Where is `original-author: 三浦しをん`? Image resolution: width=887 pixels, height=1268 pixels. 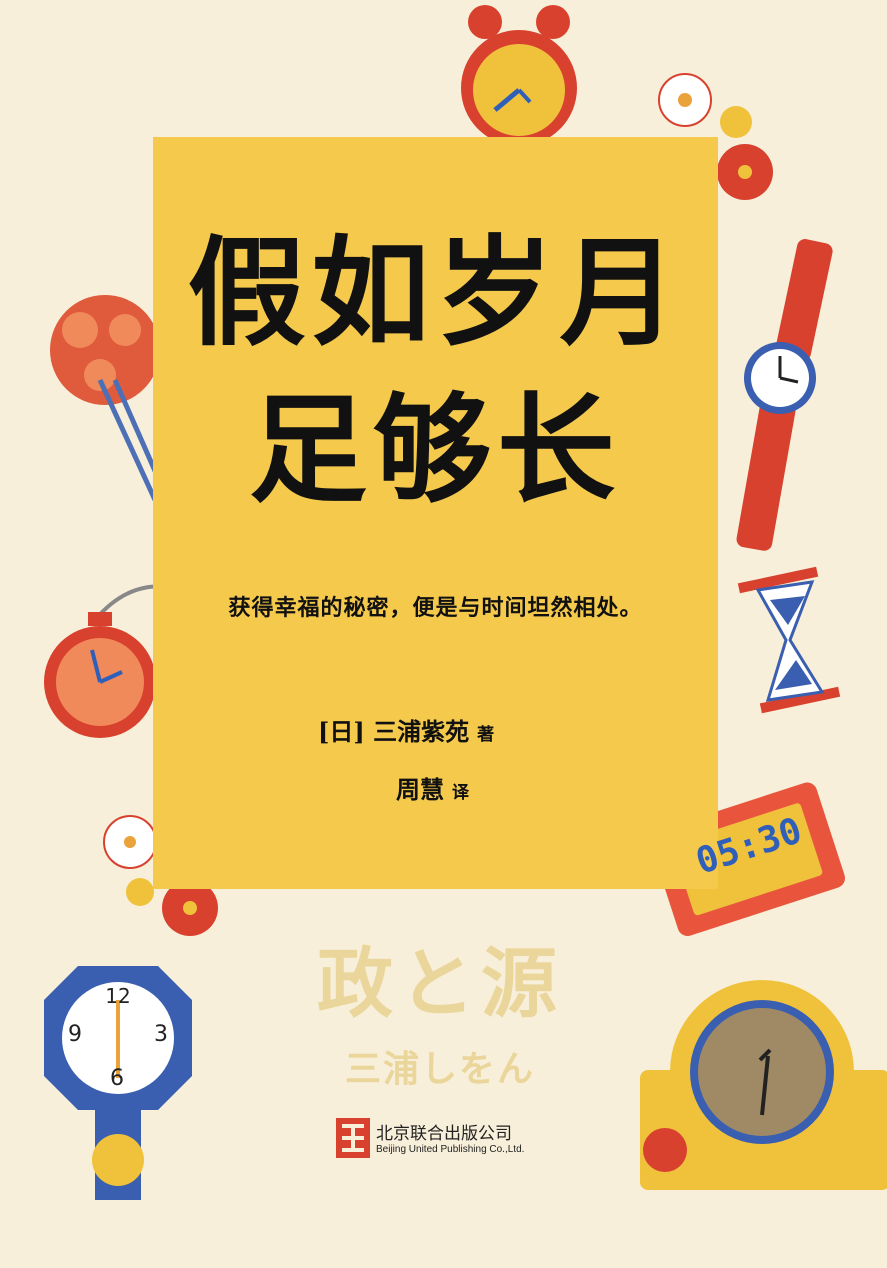
original-author: 三浦しをん is located at coordinates (439, 1069).